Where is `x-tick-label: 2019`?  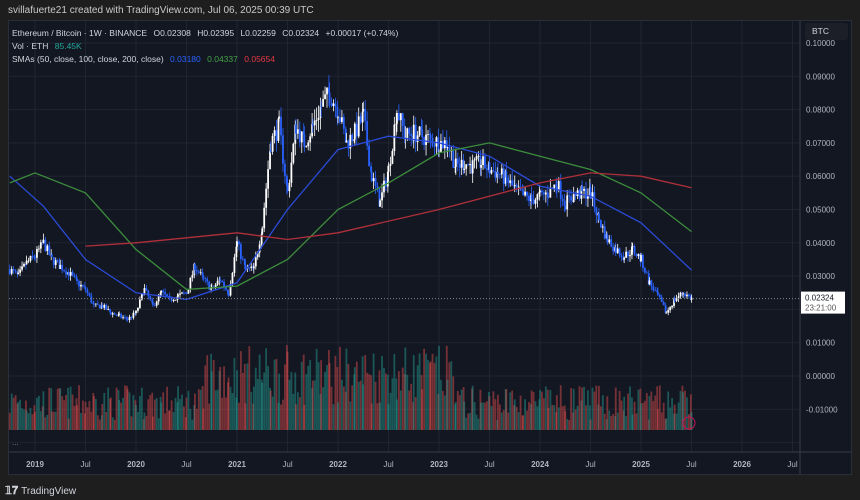
x-tick-label: 2019 is located at coordinates (35, 464).